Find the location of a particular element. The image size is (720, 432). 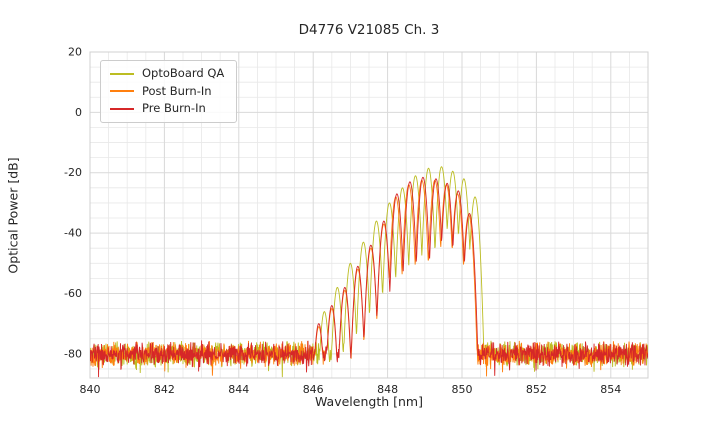

chart-title: D4776 V21085 Ch. 3 is located at coordinates (369, 30).